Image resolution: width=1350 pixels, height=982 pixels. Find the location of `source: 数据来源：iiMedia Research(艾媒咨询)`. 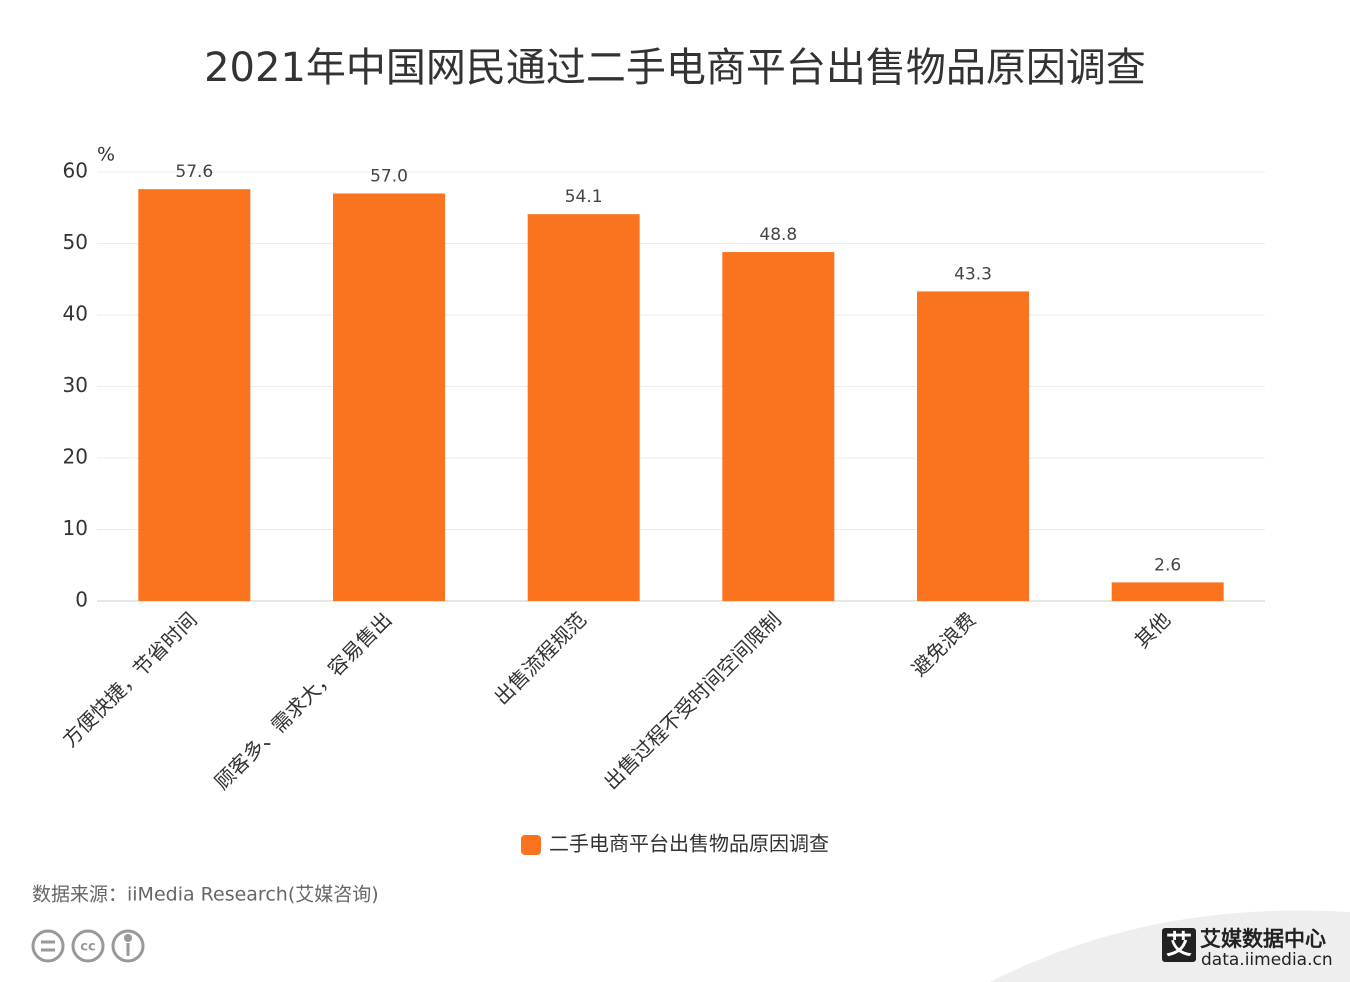

source: 数据来源：iiMedia Research(艾媒咨询) is located at coordinates (205, 895).